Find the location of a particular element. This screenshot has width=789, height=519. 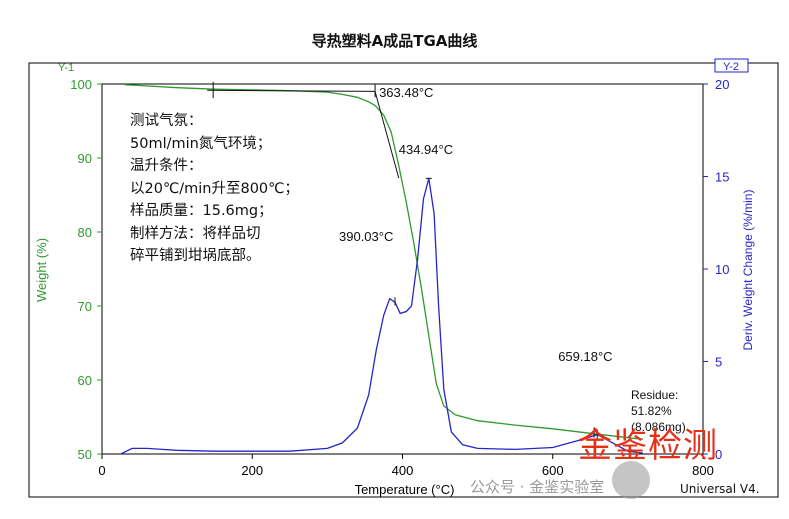

wechat-logo-icon is located at coordinates (631, 480).